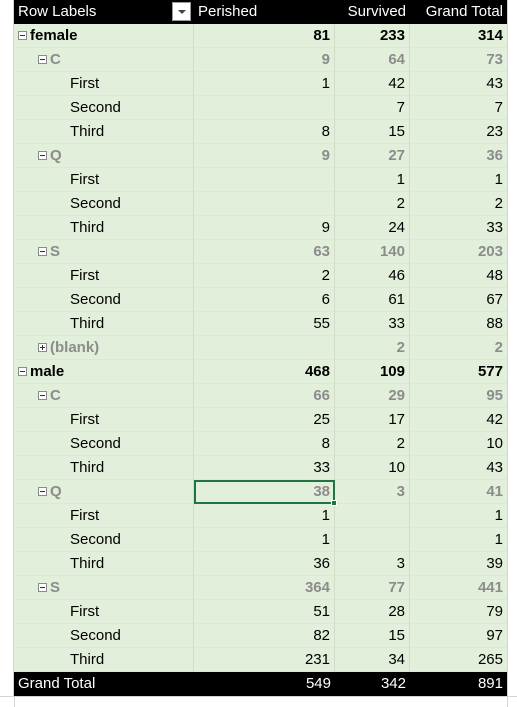  What do you see at coordinates (42, 347) in the screenshot?
I see `expand-icon` at bounding box center [42, 347].